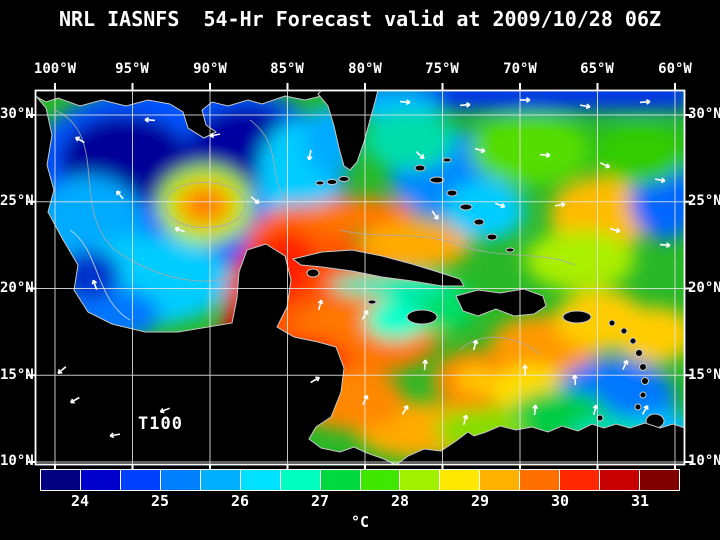 This screenshot has height=540, width=720. I want to click on colorbar-label: 31, so click(640, 501).